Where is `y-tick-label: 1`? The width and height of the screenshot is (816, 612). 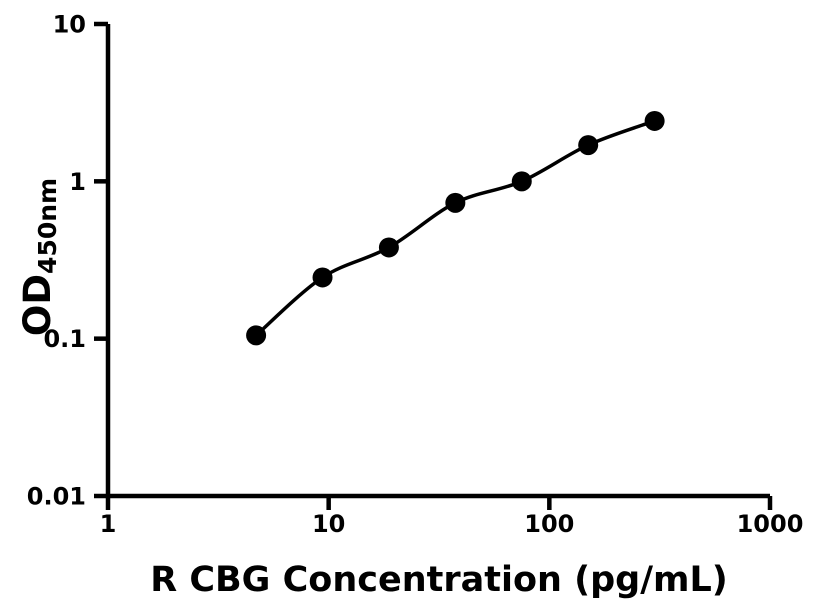 y-tick-label: 1 is located at coordinates (77, 182).